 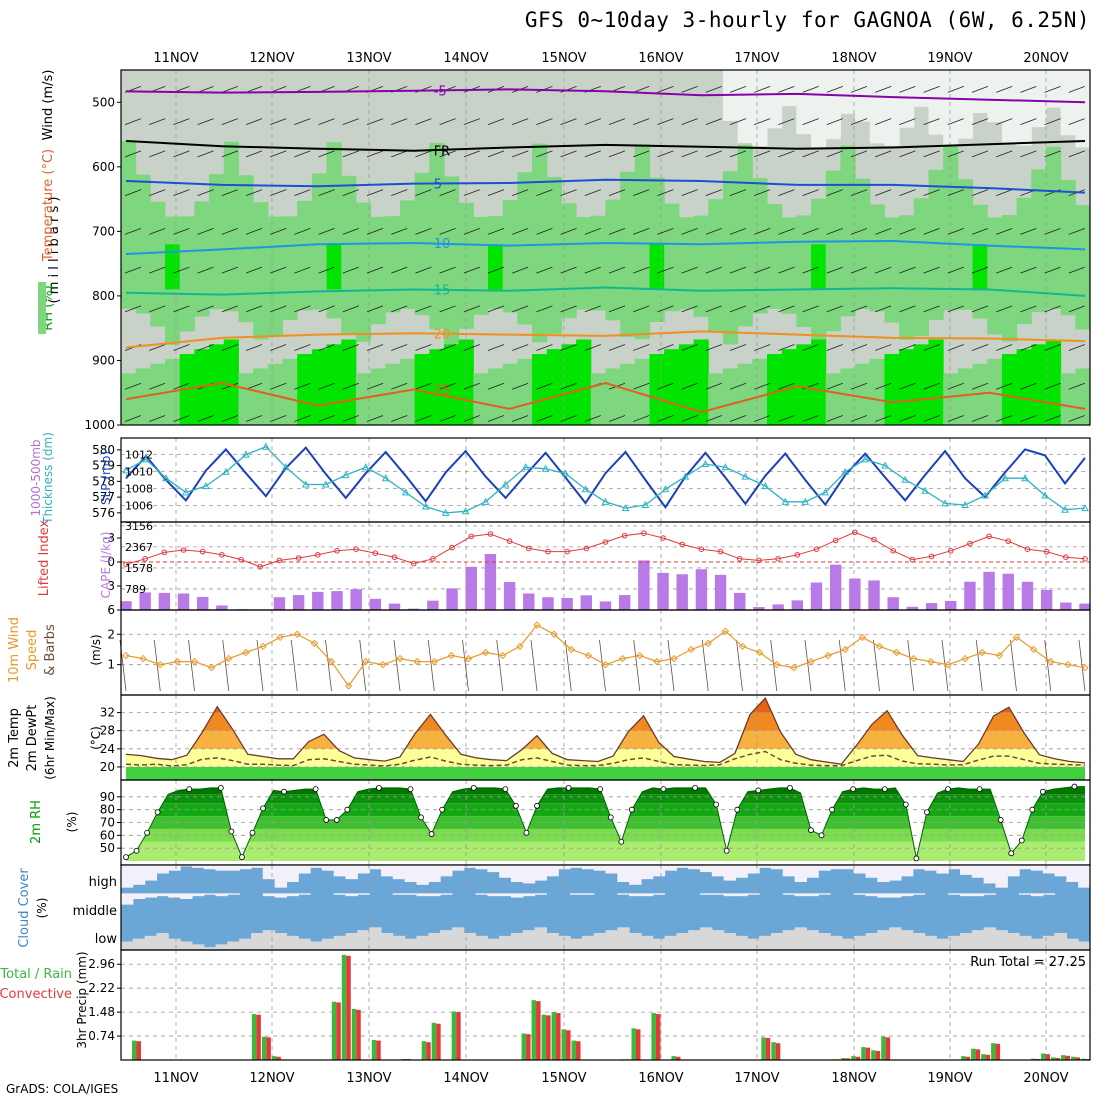 I want to click on wind-barb-10m, so click(x=328, y=665).